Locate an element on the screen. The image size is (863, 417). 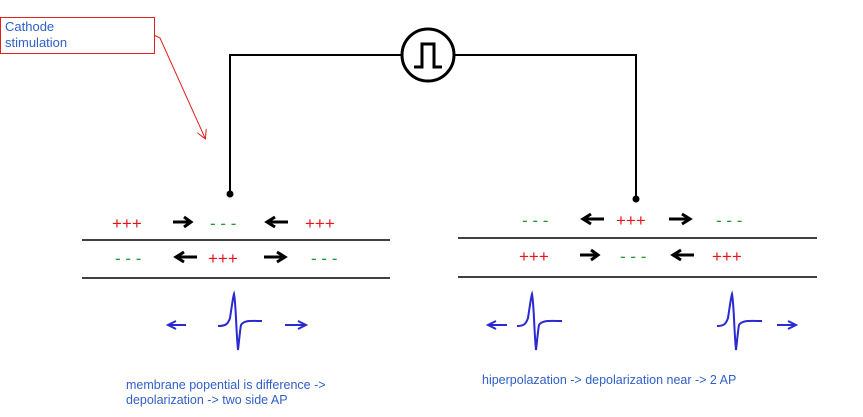
left-inner-charge-2: +++ is located at coordinates (223, 258).